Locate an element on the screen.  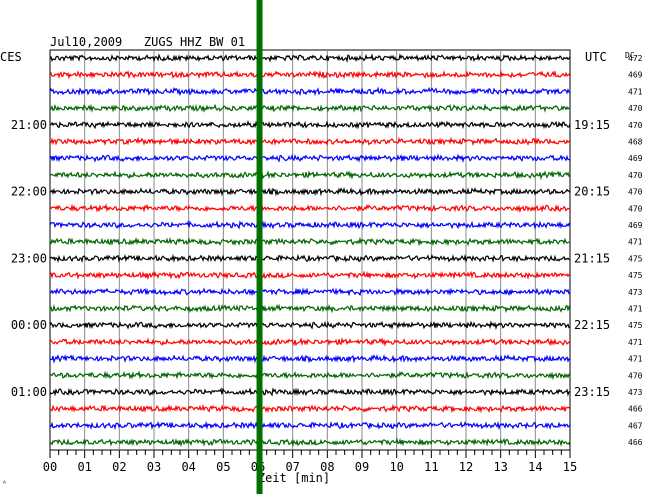
dc-value: 468 is located at coordinates (635, 142).